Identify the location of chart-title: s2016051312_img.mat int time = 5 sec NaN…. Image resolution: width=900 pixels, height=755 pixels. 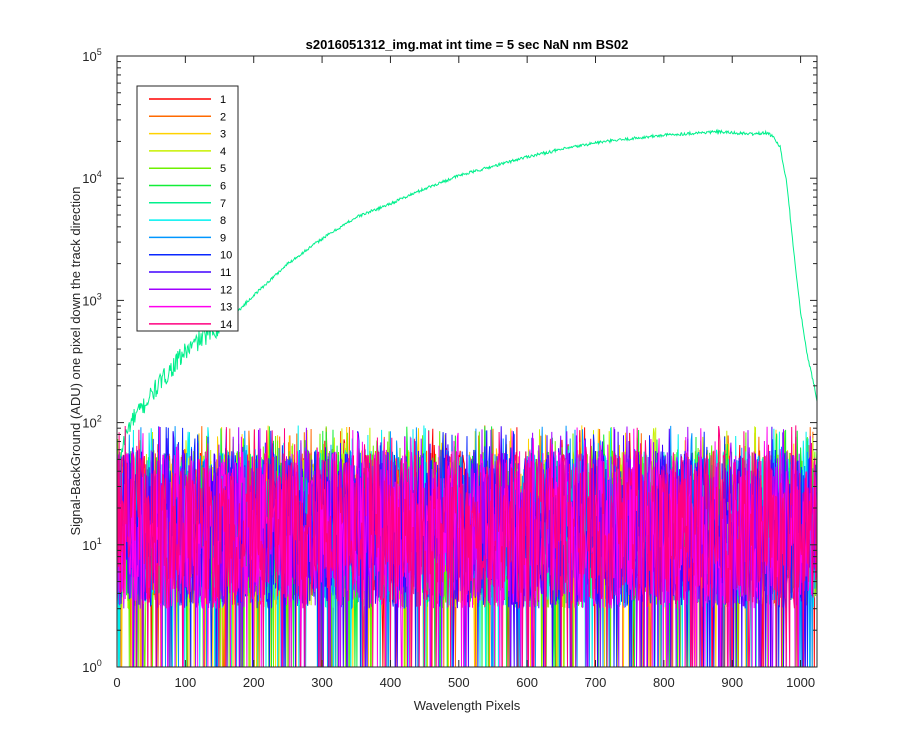
(467, 44).